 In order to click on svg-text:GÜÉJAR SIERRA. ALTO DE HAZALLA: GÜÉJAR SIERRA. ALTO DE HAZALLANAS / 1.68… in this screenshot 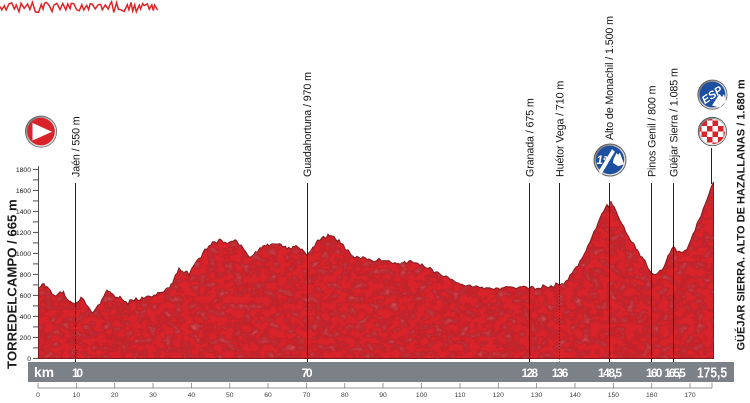, I will do `click(741, 214)`.